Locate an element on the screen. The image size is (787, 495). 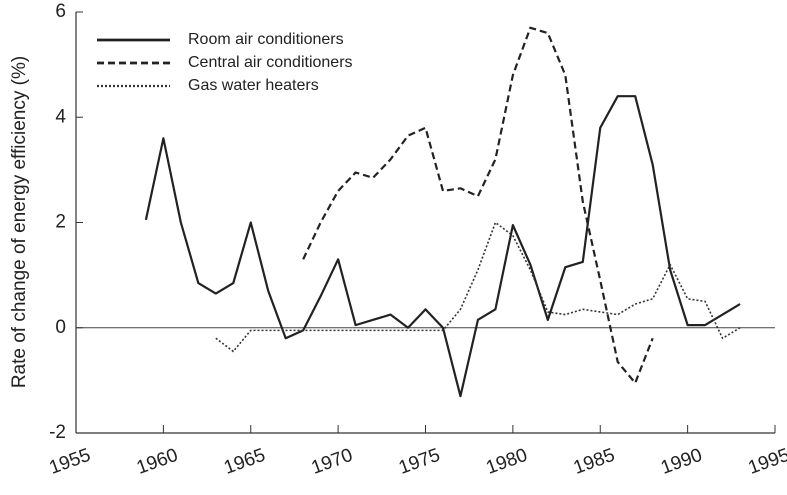
legend-label: Room air conditioners is located at coordinates (266, 39).